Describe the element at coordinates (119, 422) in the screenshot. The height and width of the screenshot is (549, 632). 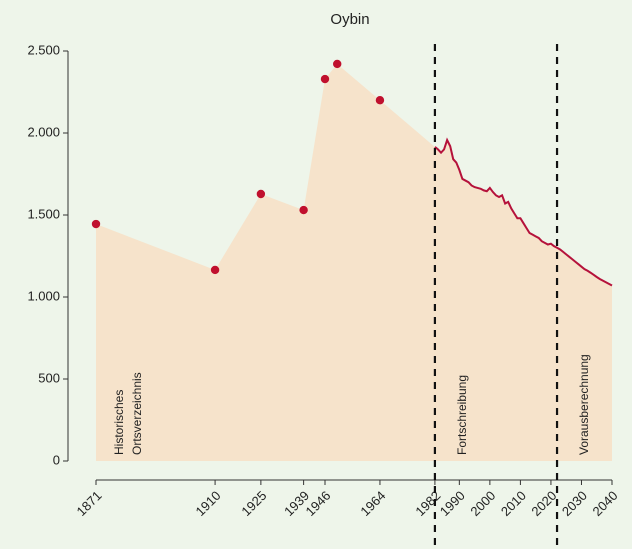
I see `period-label: Historisches` at that location.